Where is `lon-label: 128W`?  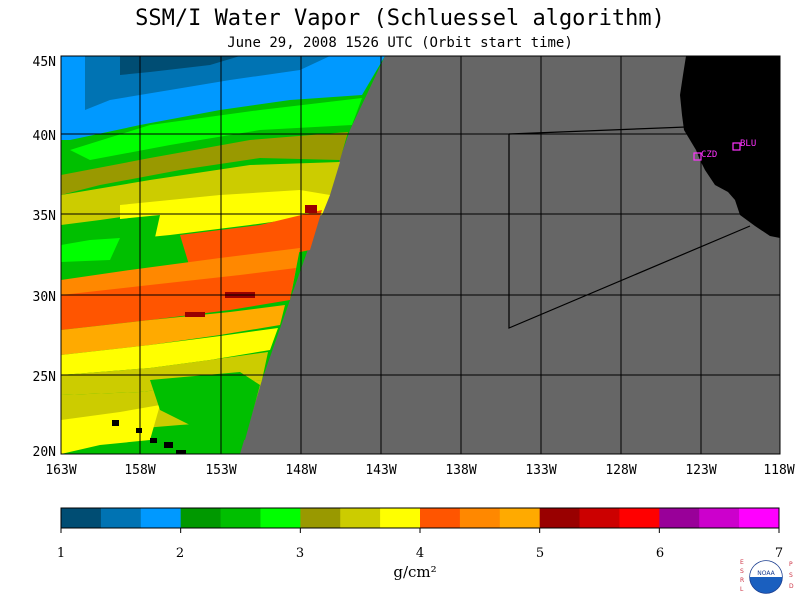 lon-label: 128W is located at coordinates (620, 470).